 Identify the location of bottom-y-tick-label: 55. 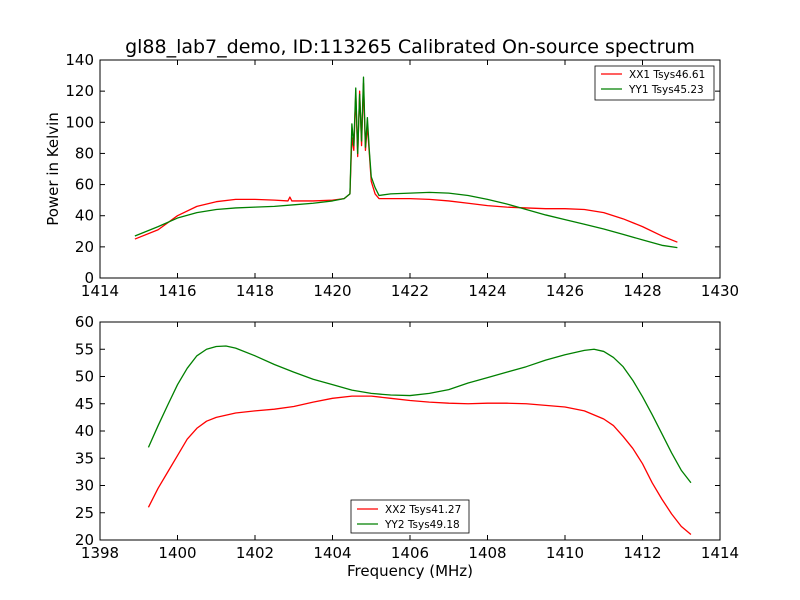
(84, 349).